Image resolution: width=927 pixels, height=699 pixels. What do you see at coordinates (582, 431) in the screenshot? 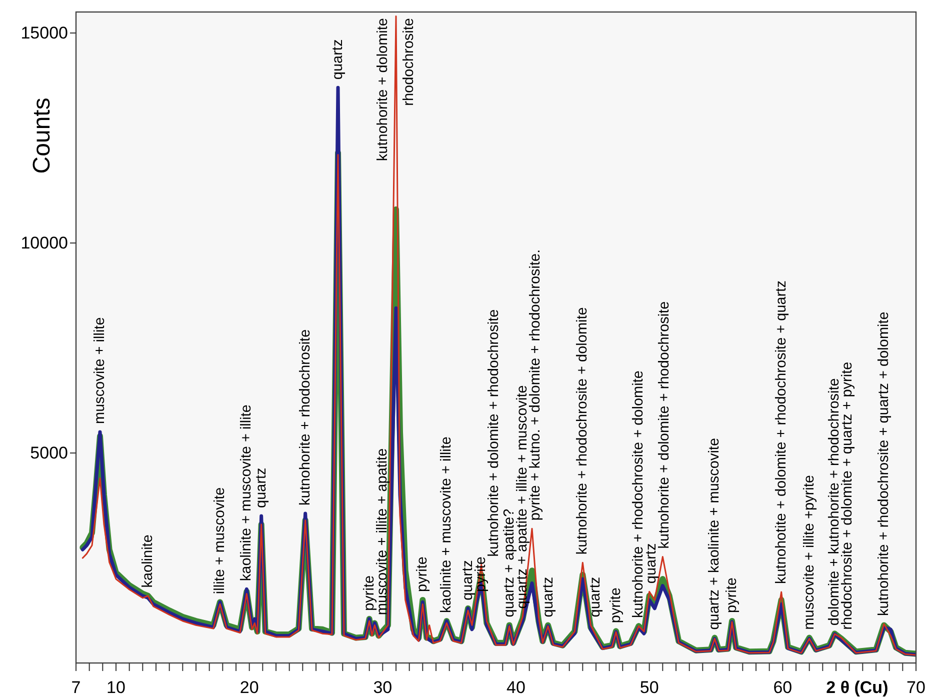
I see `annotation: kutnohorite + rhodochrosite + dolomite` at bounding box center [582, 431].